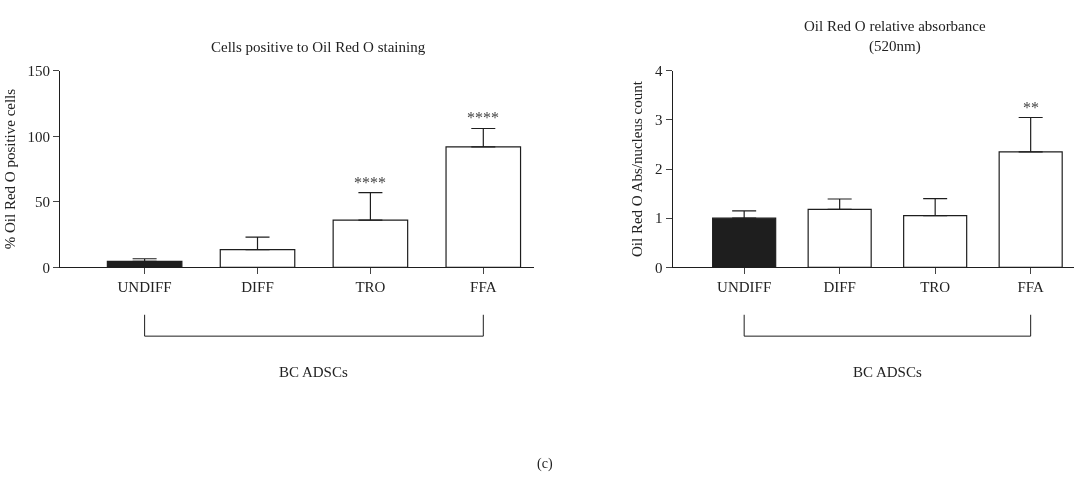 The image size is (1090, 491). Describe the element at coordinates (895, 36) in the screenshot. I see `chart-title: Oil Red O relative absorbance (520nm)` at that location.